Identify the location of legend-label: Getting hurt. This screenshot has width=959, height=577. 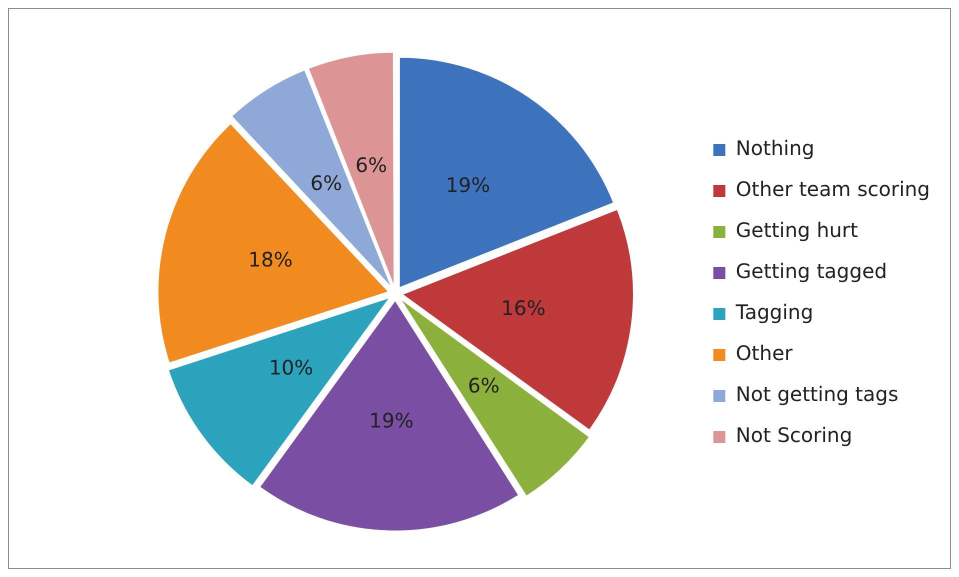
(797, 230).